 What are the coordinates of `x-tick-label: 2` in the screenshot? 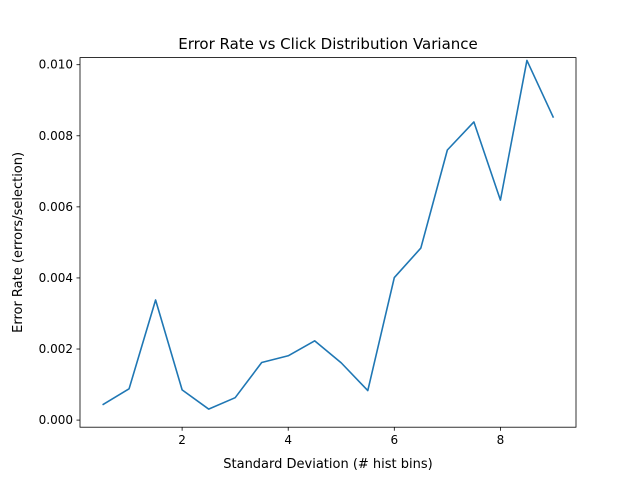 It's located at (182, 440).